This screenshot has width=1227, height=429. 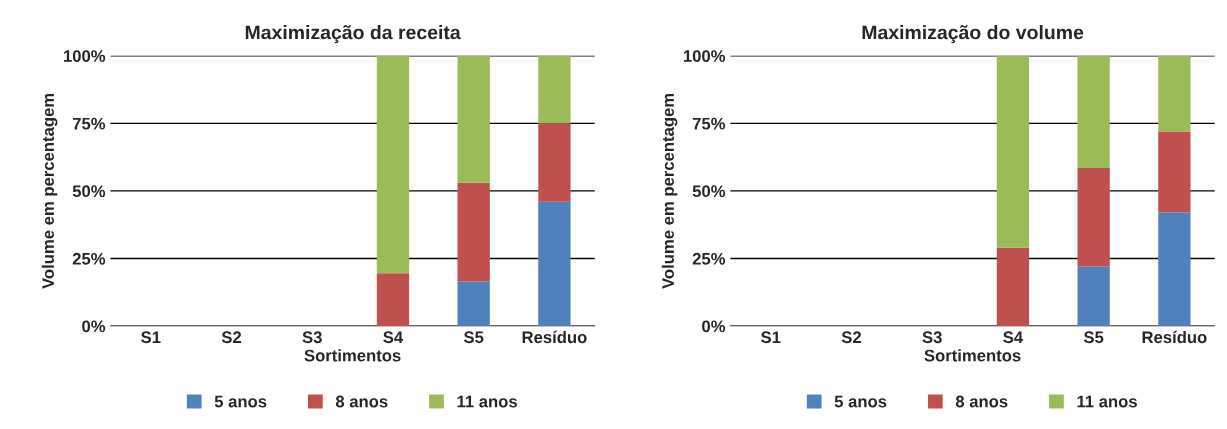 What do you see at coordinates (353, 34) in the screenshot?
I see `chart-title: Maximização da receita` at bounding box center [353, 34].